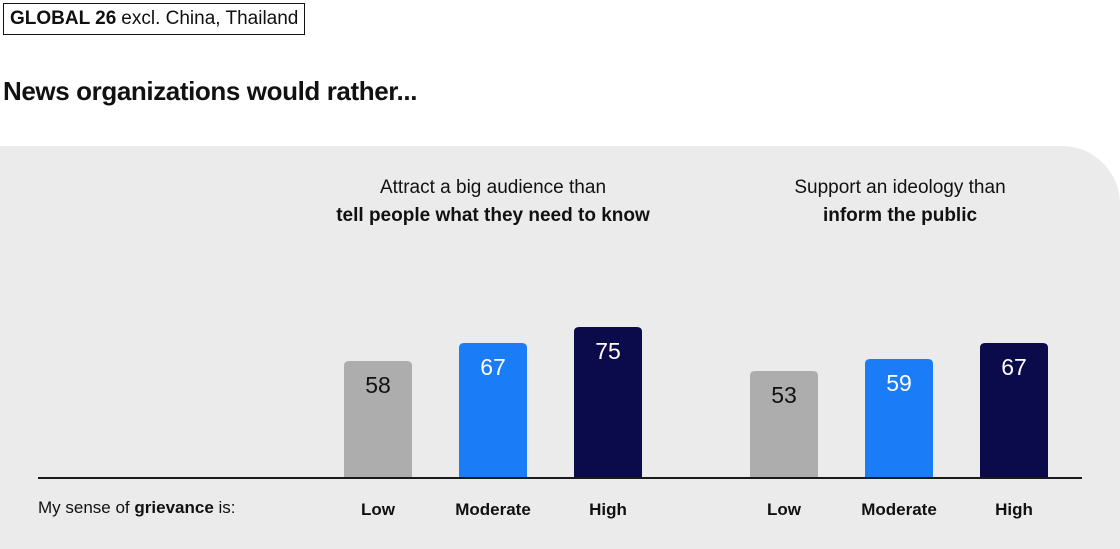  Describe the element at coordinates (784, 509) in the screenshot. I see `category-label-2-low: Low` at that location.